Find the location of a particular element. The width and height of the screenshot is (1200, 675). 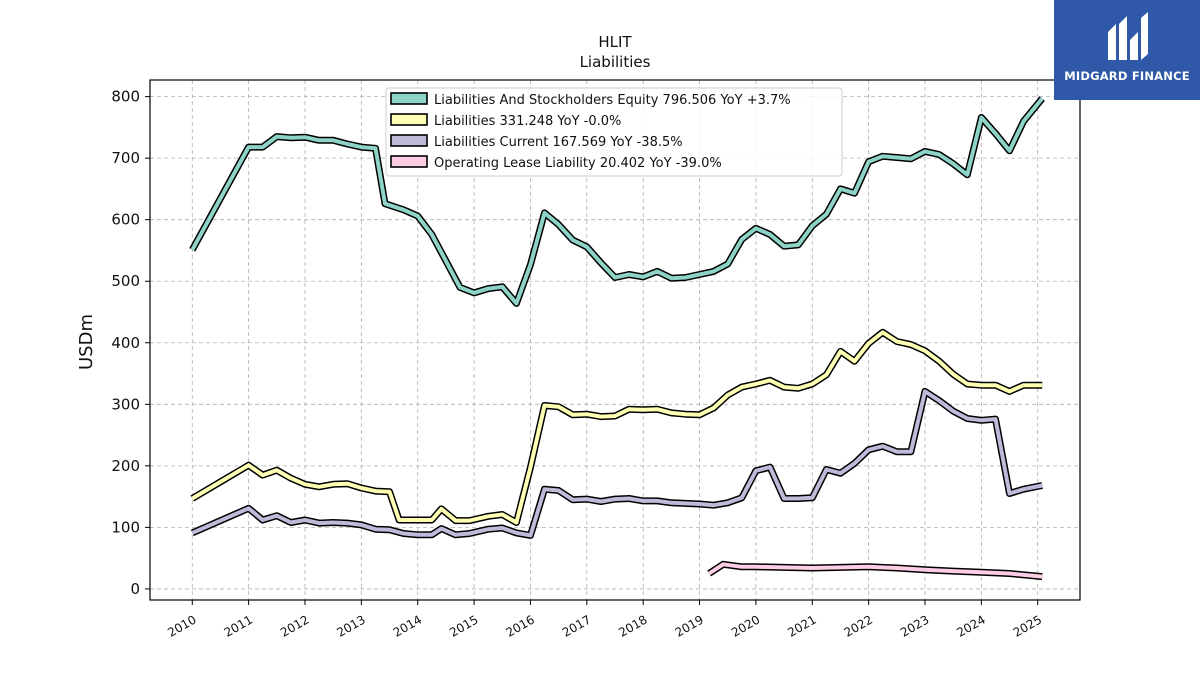

x-tick-label: 2012 is located at coordinates (294, 625).